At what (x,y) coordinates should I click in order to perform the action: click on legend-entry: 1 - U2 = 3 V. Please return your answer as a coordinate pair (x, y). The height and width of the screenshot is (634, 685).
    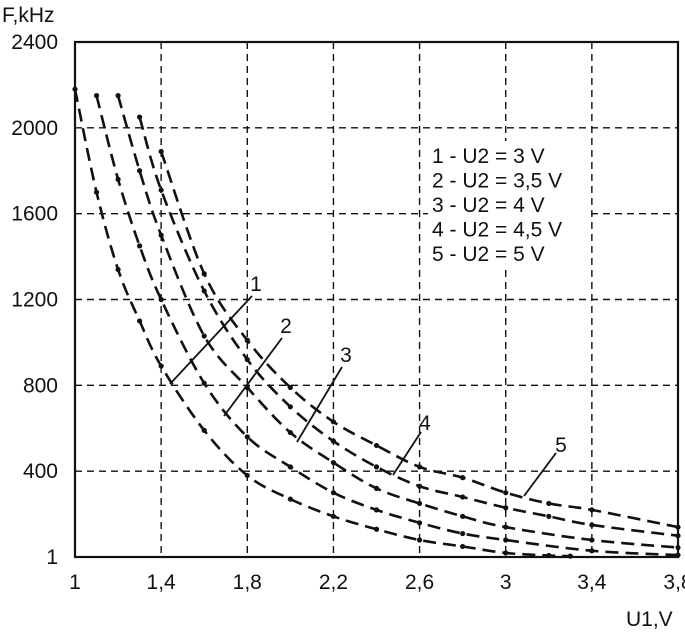
    Looking at the image, I should click on (488, 156).